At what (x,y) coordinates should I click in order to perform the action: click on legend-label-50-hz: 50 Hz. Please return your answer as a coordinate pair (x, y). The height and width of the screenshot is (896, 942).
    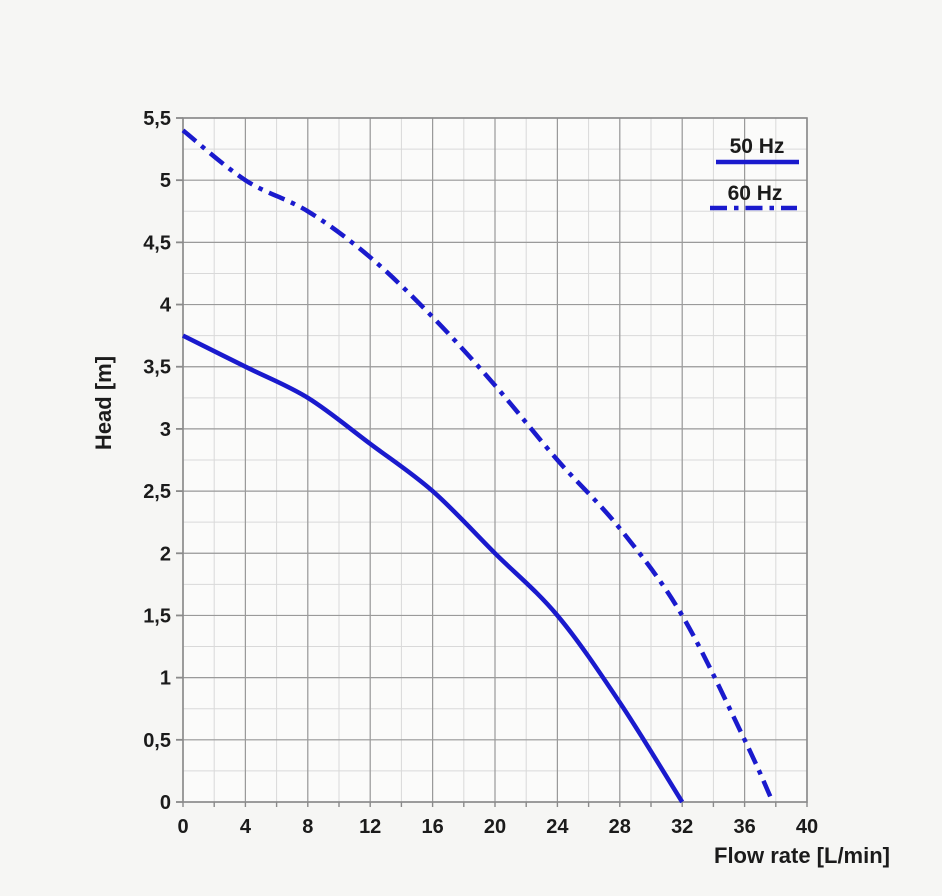
    Looking at the image, I should click on (757, 146).